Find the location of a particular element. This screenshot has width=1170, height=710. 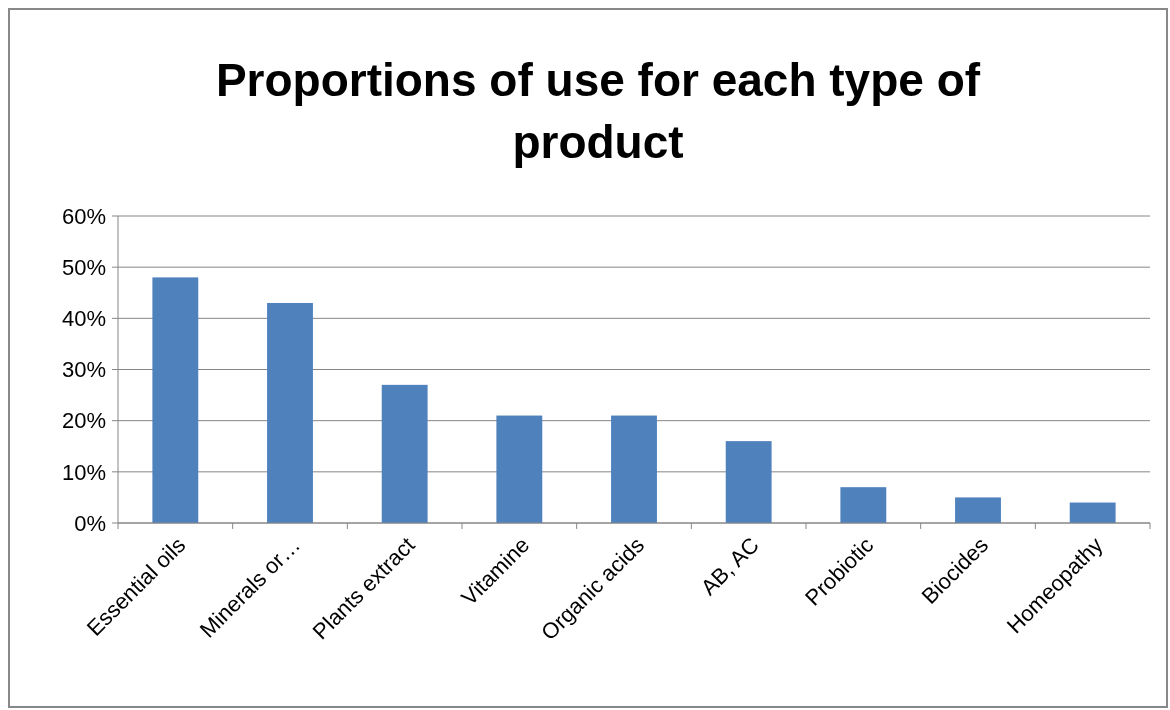

y-tick-label: 30% is located at coordinates (83, 370).